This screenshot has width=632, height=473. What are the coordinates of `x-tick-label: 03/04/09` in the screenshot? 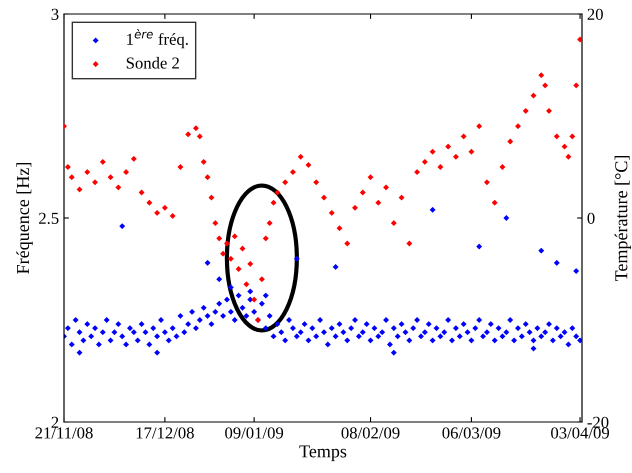 It's located at (580, 433).